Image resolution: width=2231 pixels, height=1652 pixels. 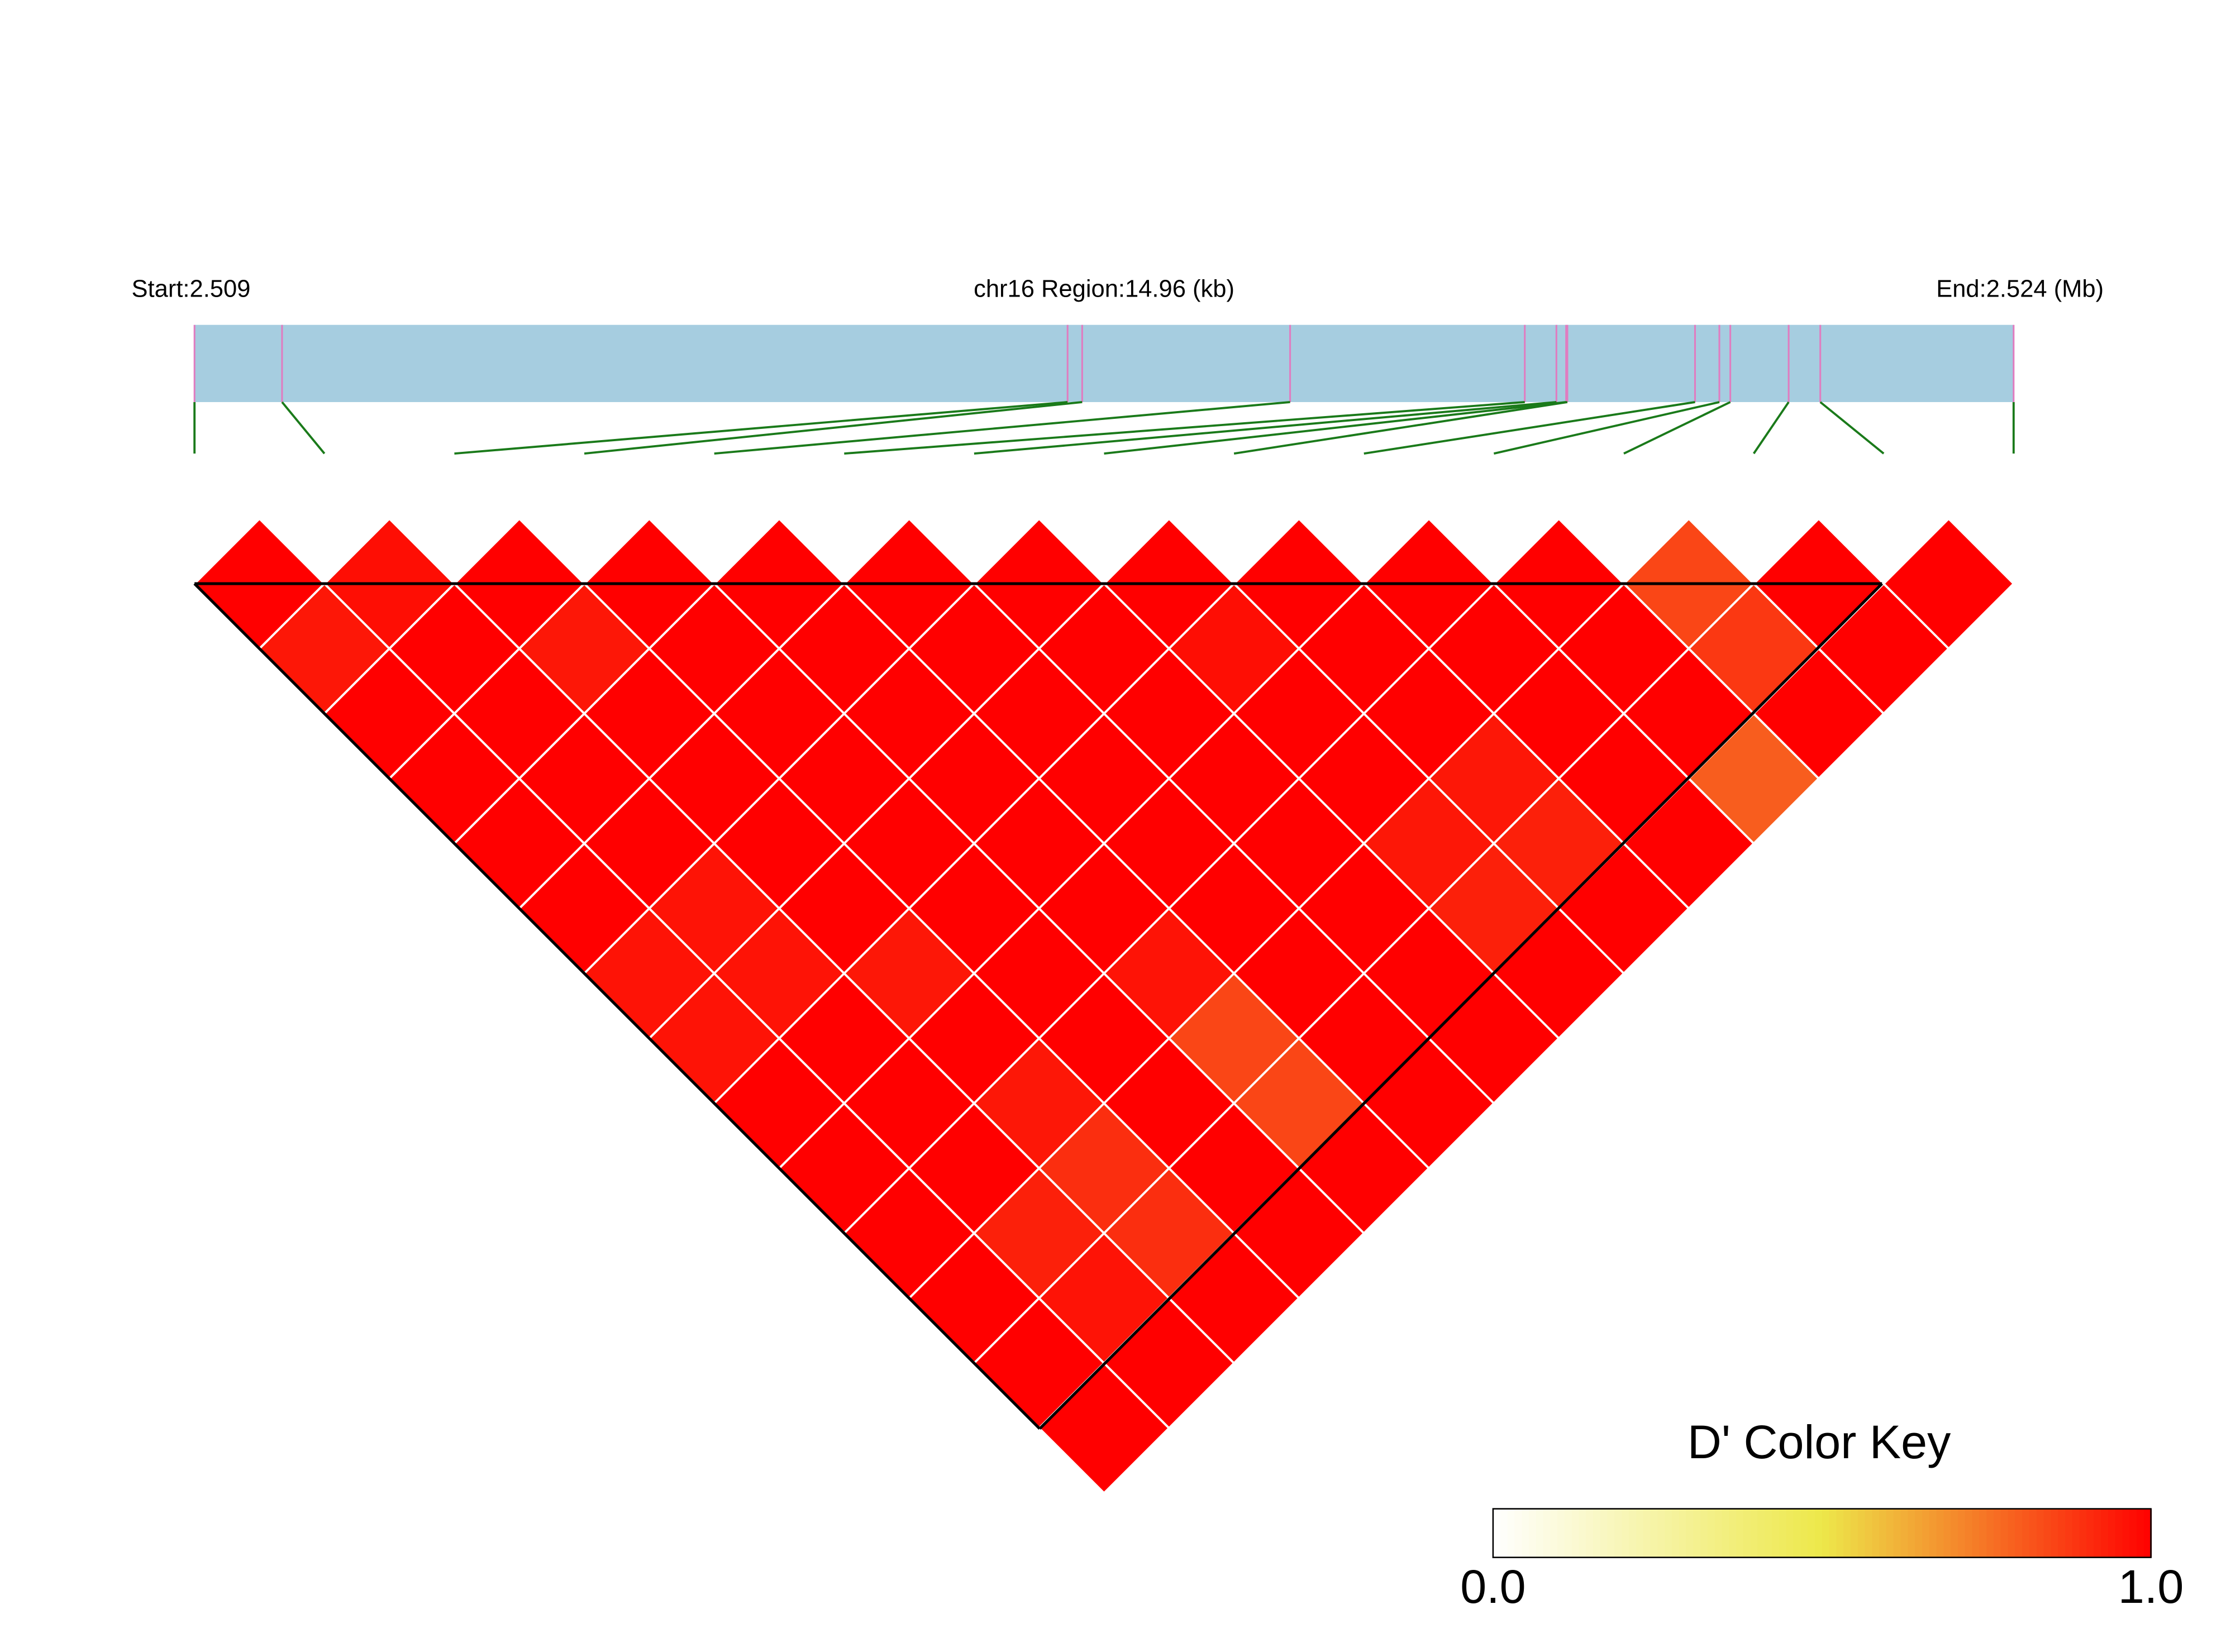 What do you see at coordinates (2020, 289) in the screenshot?
I see `region-end: End:2.524 (Mb)` at bounding box center [2020, 289].